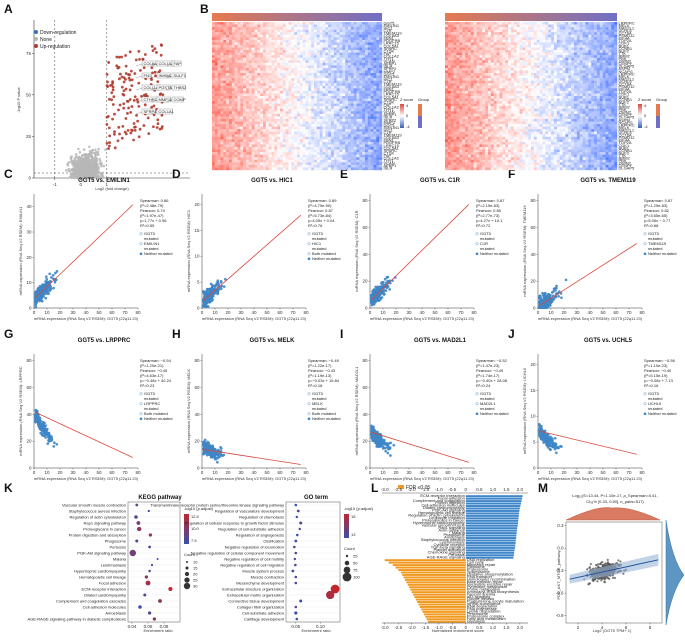 Image resolution: width=685 pixels, height=642 pixels. I want to click on volcano-point-up, so click(112, 82).